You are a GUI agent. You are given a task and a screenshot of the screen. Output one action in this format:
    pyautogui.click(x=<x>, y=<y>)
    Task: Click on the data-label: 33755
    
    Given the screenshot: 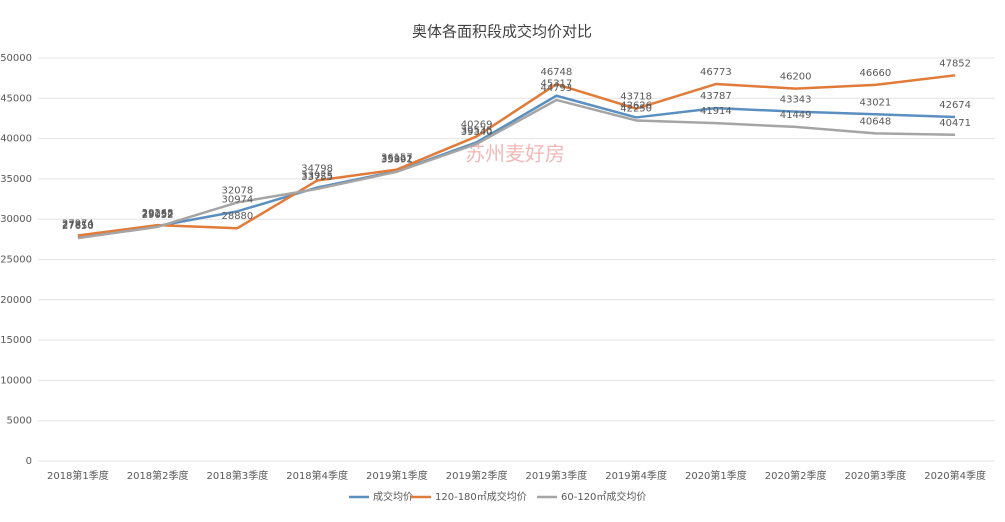 What is the action you would take?
    pyautogui.click(x=317, y=177)
    